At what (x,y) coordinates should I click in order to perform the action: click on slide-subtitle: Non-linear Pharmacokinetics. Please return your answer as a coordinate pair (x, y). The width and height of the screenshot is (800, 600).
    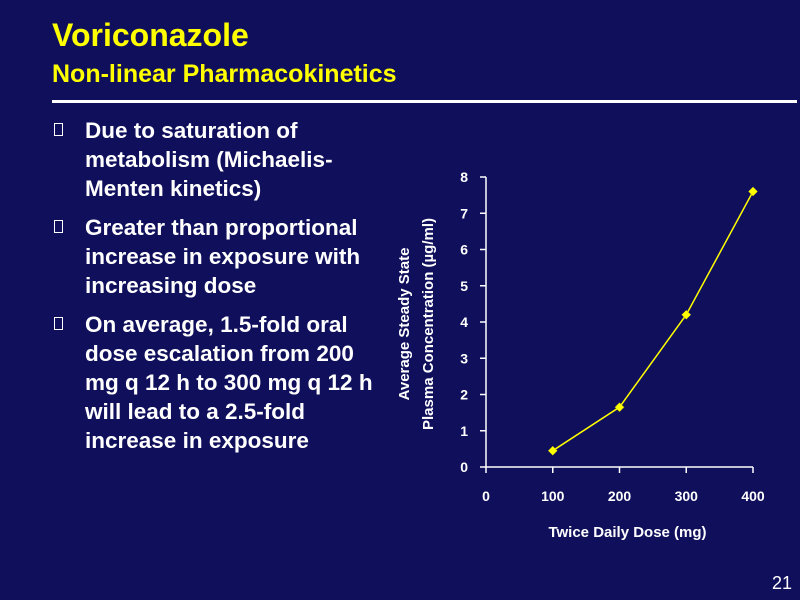
    Looking at the image, I should click on (224, 74).